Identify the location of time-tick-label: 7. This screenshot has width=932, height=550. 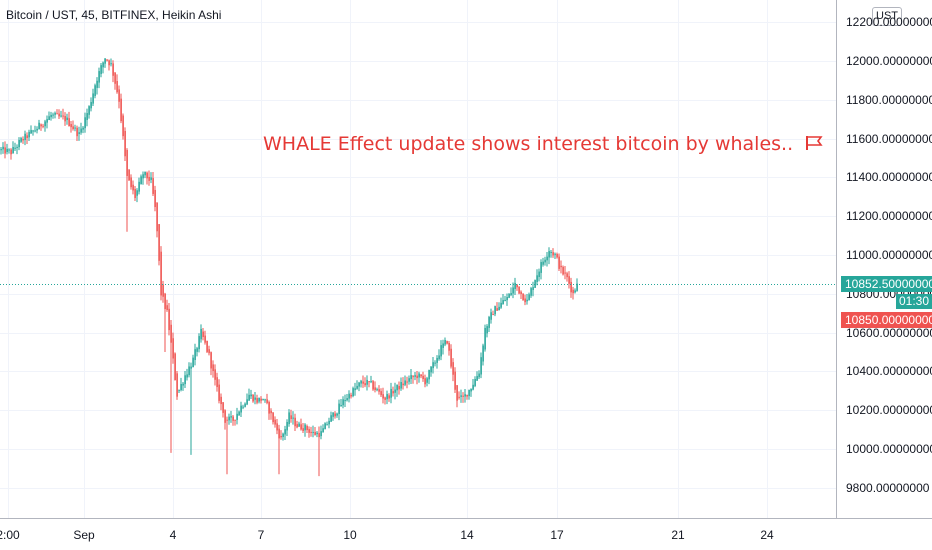
(261, 535).